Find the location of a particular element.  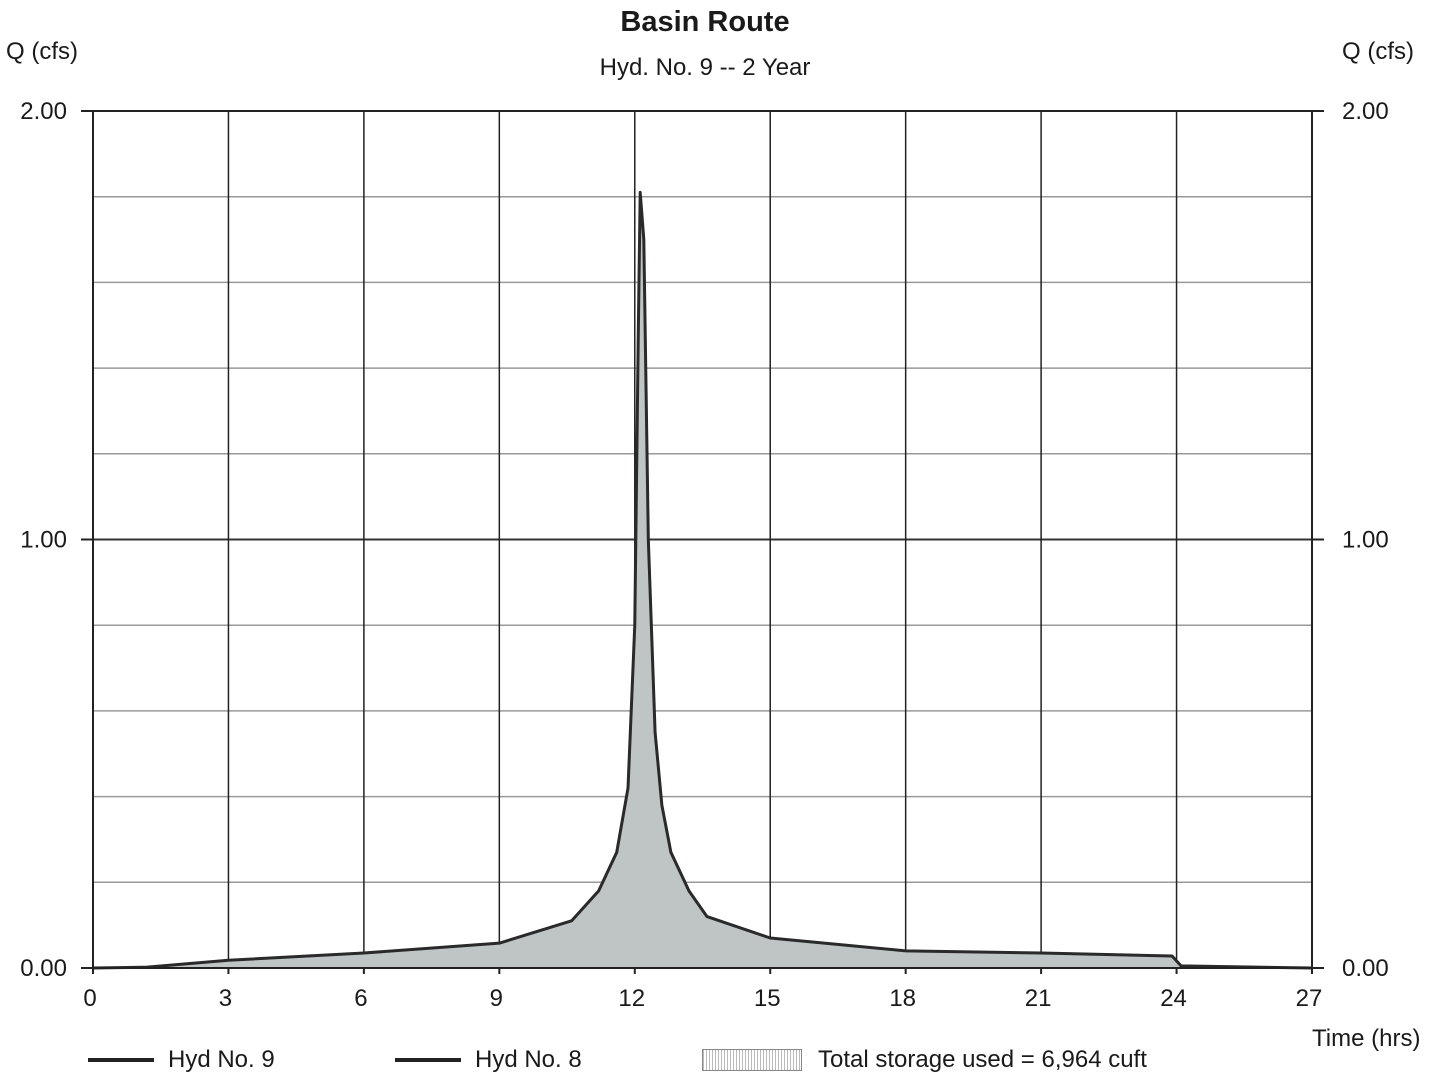

x-tick-label: 9 is located at coordinates (496, 998).